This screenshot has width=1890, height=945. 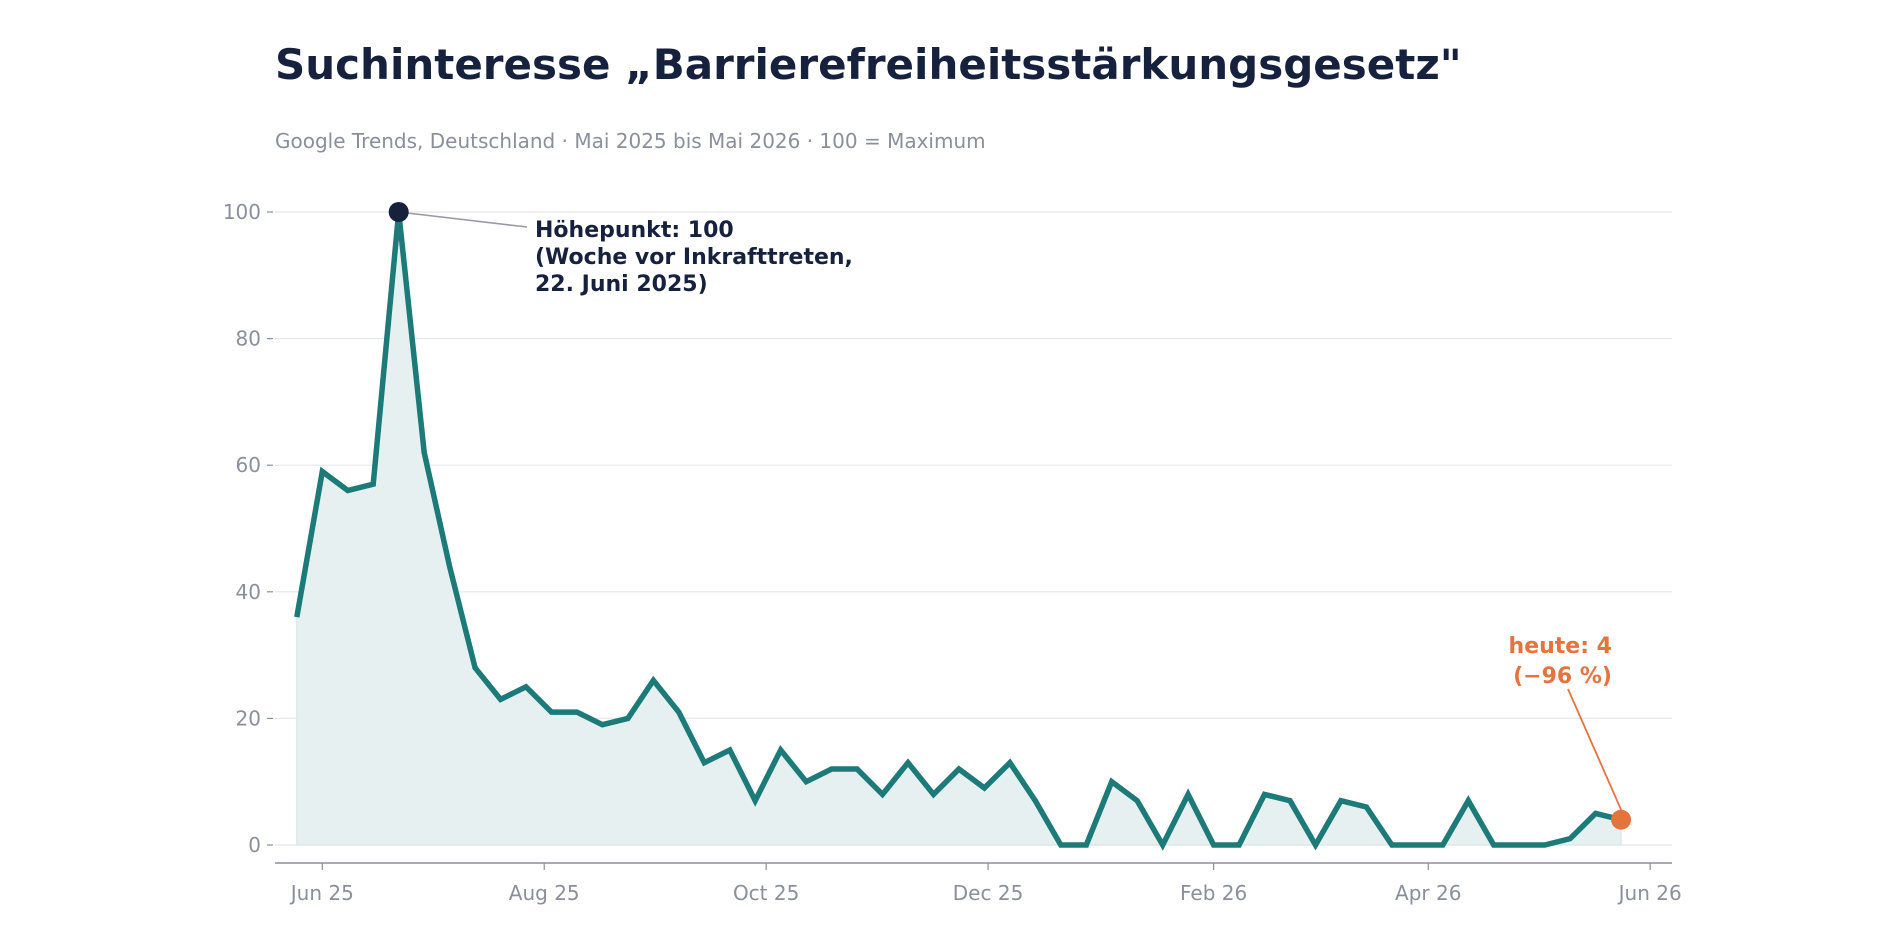 What do you see at coordinates (248, 339) in the screenshot?
I see `y-tick-label: 80` at bounding box center [248, 339].